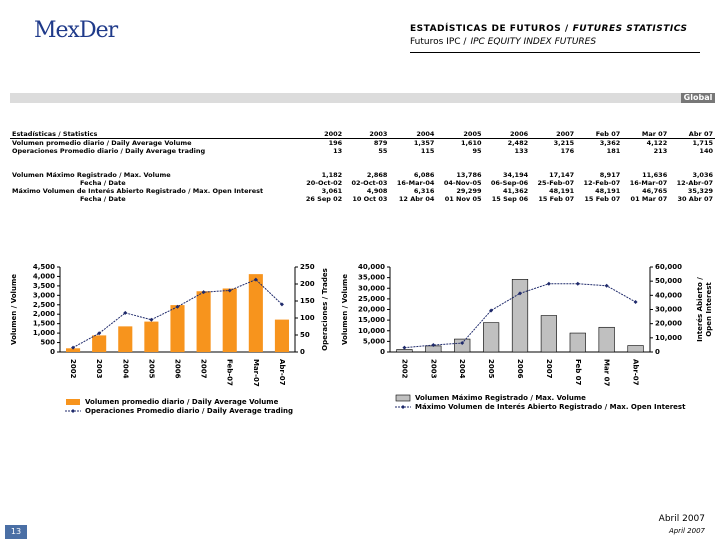 This screenshot has width=720, height=540. I want to click on x-tick-label: Mar 07, so click(607, 372).